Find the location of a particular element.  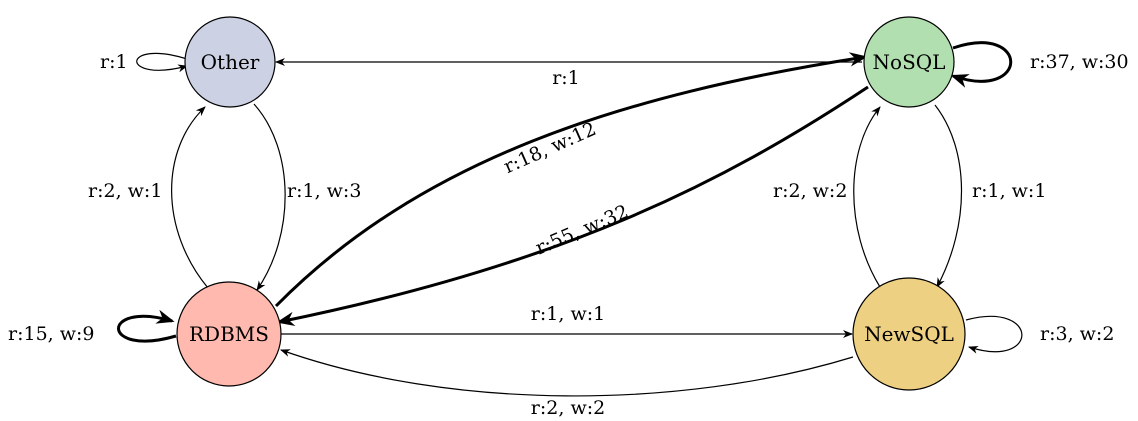

label-nosql-to-rdbms: r:55, w:32 is located at coordinates (581, 230).